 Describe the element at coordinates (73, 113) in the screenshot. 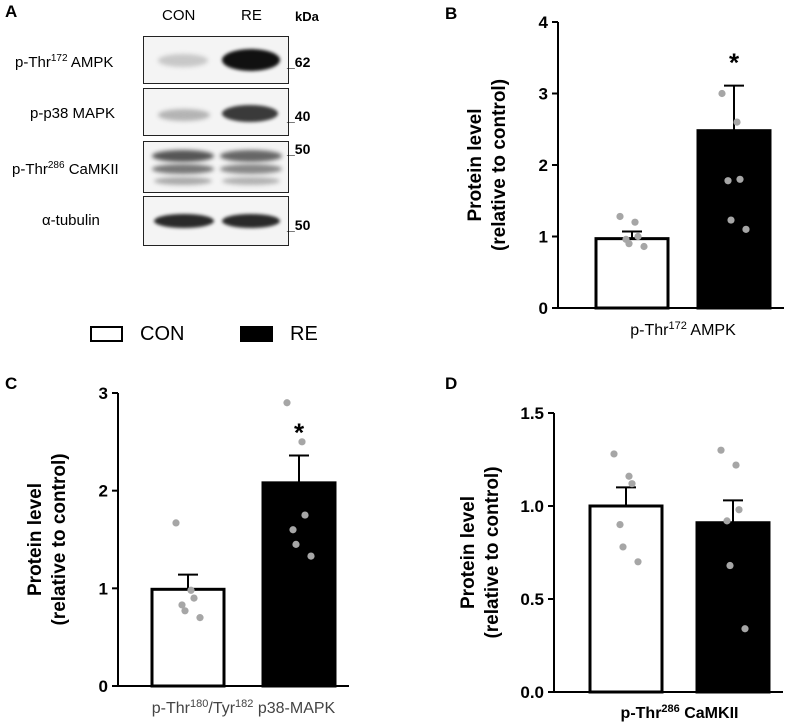

I see `blot-label-p38: p-p38 MAPK` at that location.